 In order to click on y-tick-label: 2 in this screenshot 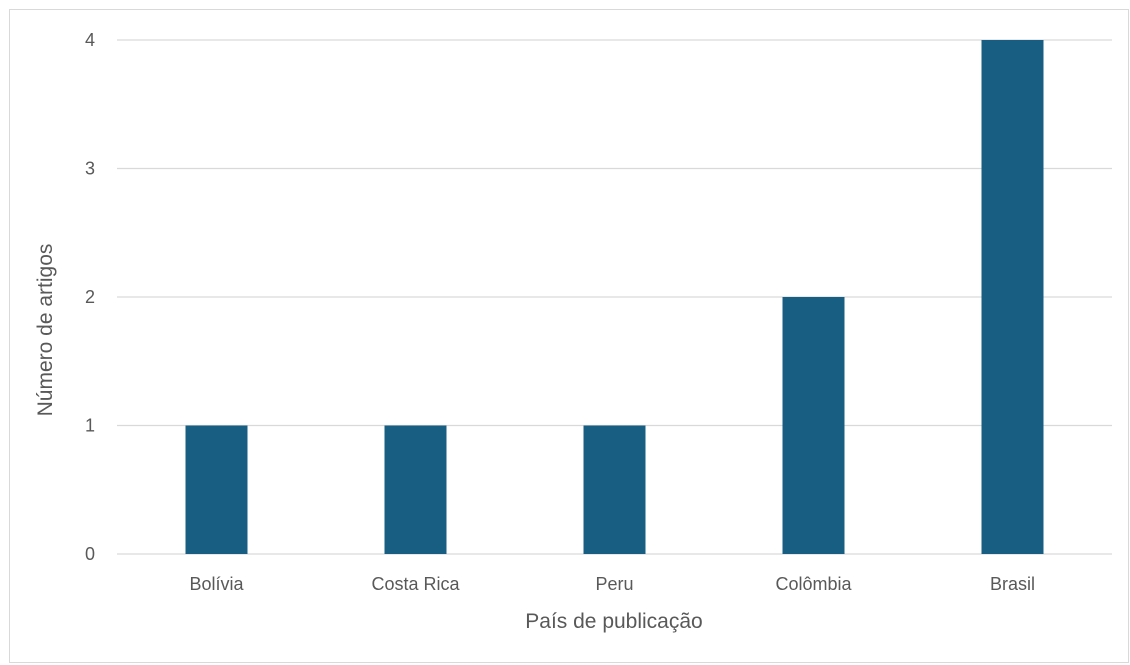, I will do `click(90, 297)`.